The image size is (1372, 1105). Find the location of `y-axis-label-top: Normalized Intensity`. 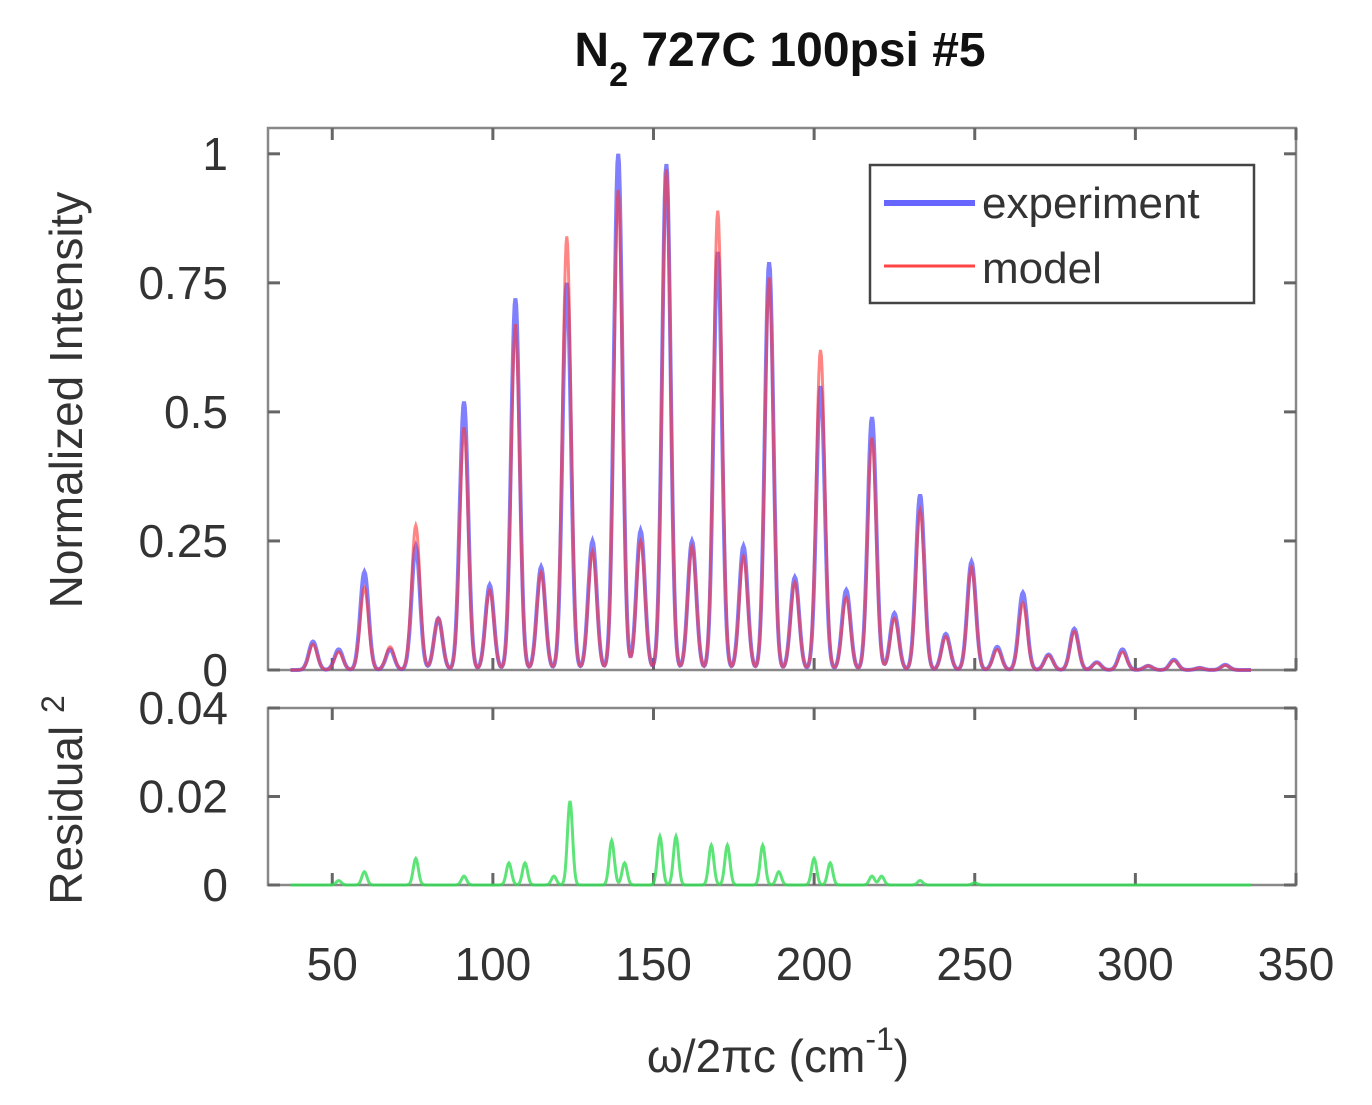

y-axis-label-top: Normalized Intensity is located at coordinates (66, 400).